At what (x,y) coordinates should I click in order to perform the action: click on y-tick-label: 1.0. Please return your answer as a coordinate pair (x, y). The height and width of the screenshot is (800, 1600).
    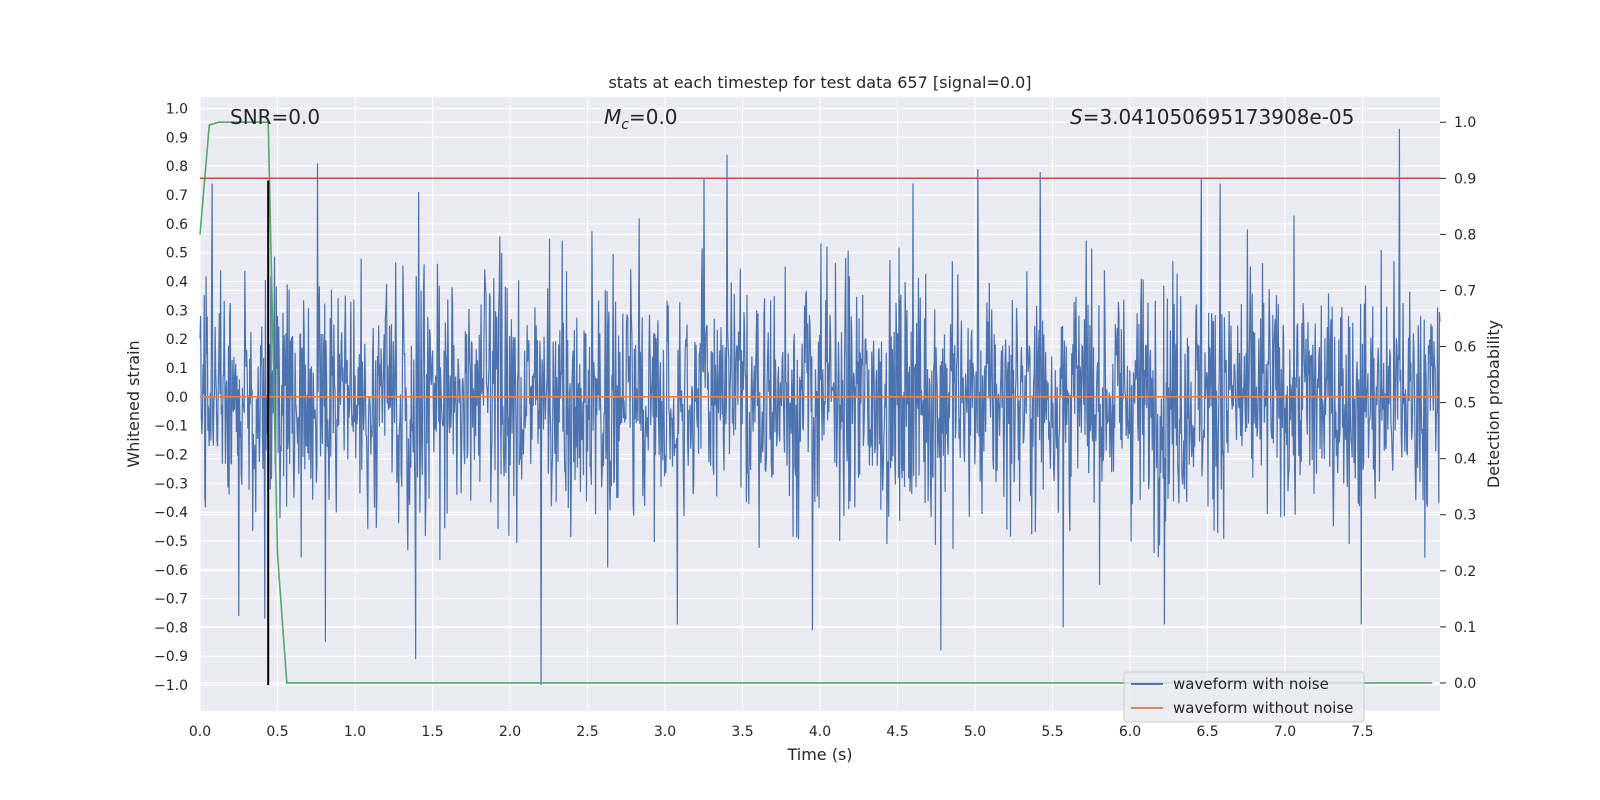
    Looking at the image, I should click on (177, 110).